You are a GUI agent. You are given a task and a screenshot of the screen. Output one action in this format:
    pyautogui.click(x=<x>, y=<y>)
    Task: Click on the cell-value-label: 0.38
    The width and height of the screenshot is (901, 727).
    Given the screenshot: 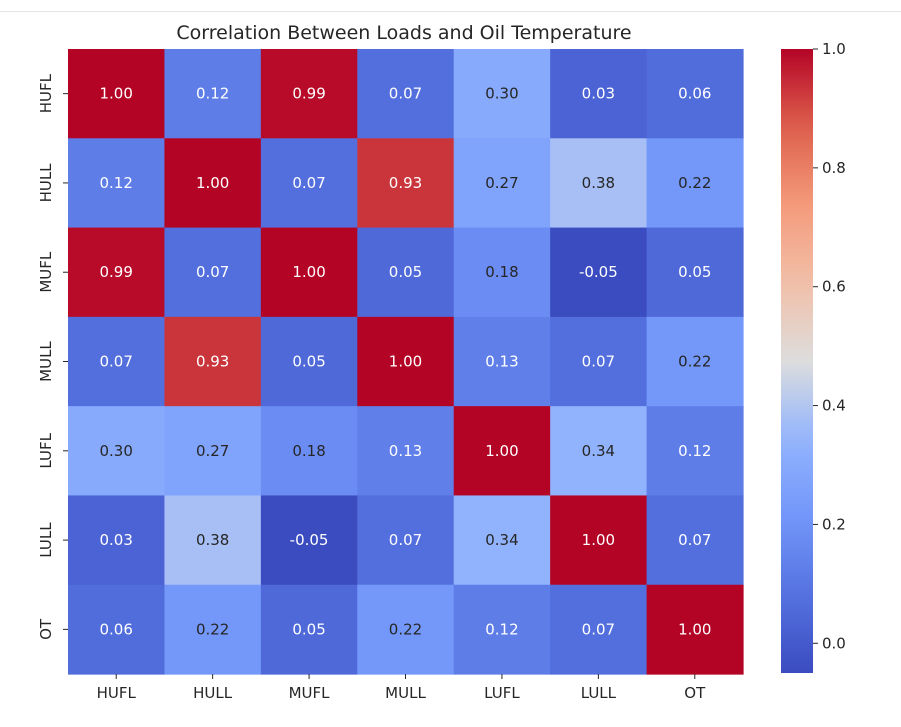 What is the action you would take?
    pyautogui.click(x=598, y=183)
    